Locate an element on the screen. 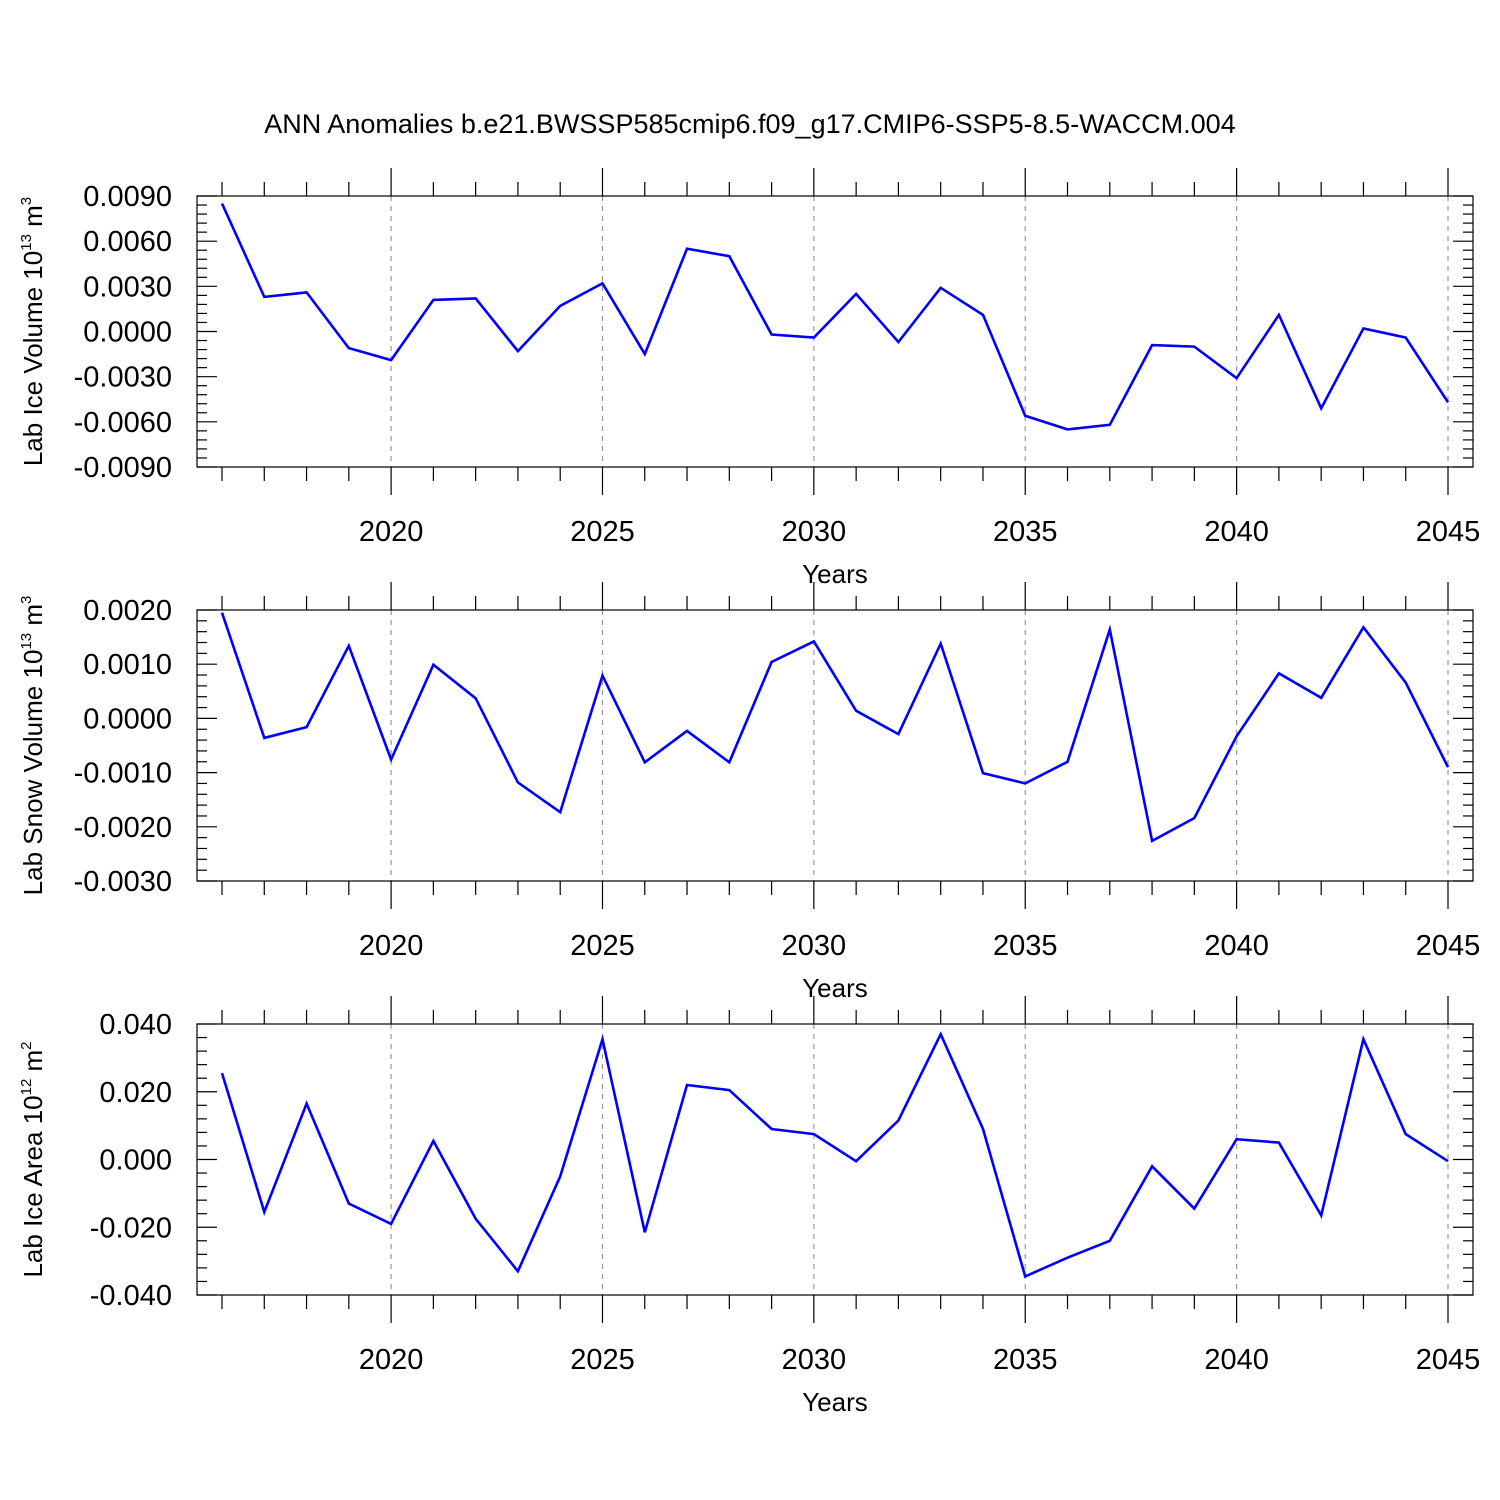  y-tick-label--0.040: -0.040 is located at coordinates (131, 1296).